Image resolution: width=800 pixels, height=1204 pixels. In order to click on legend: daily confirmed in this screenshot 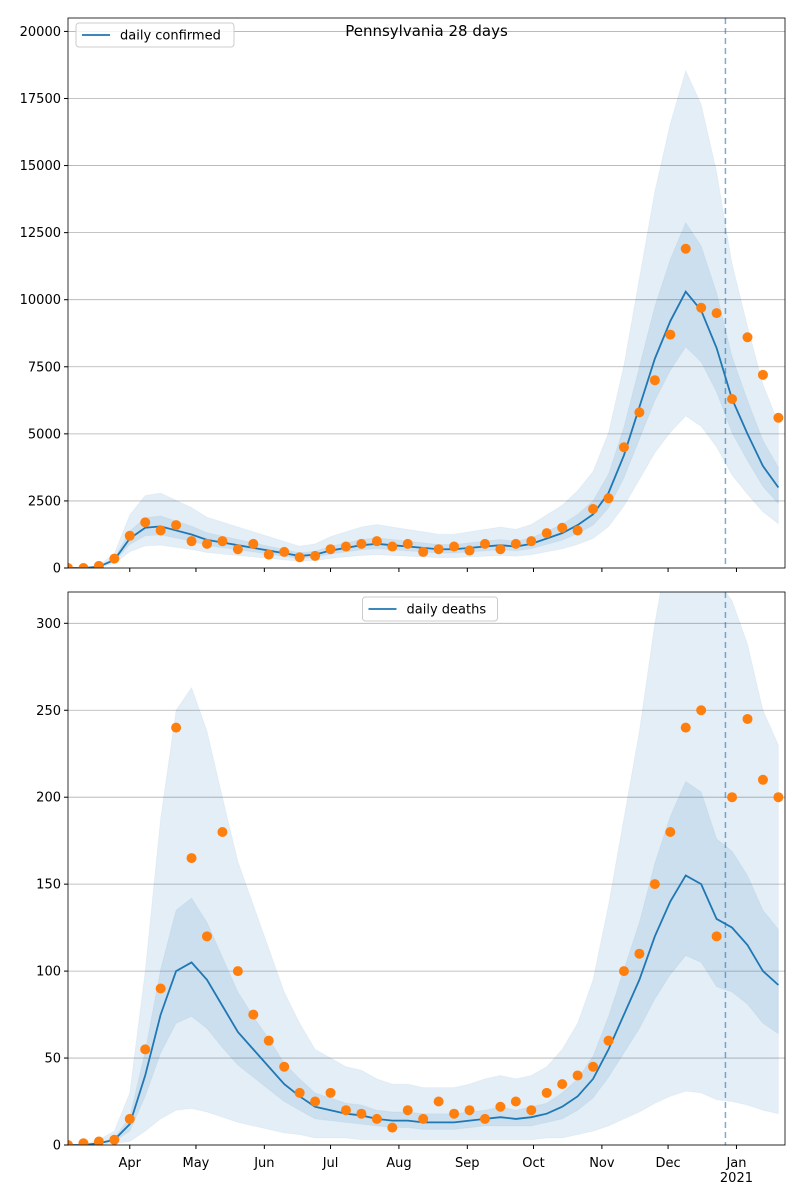, I will do `click(155, 35)`.